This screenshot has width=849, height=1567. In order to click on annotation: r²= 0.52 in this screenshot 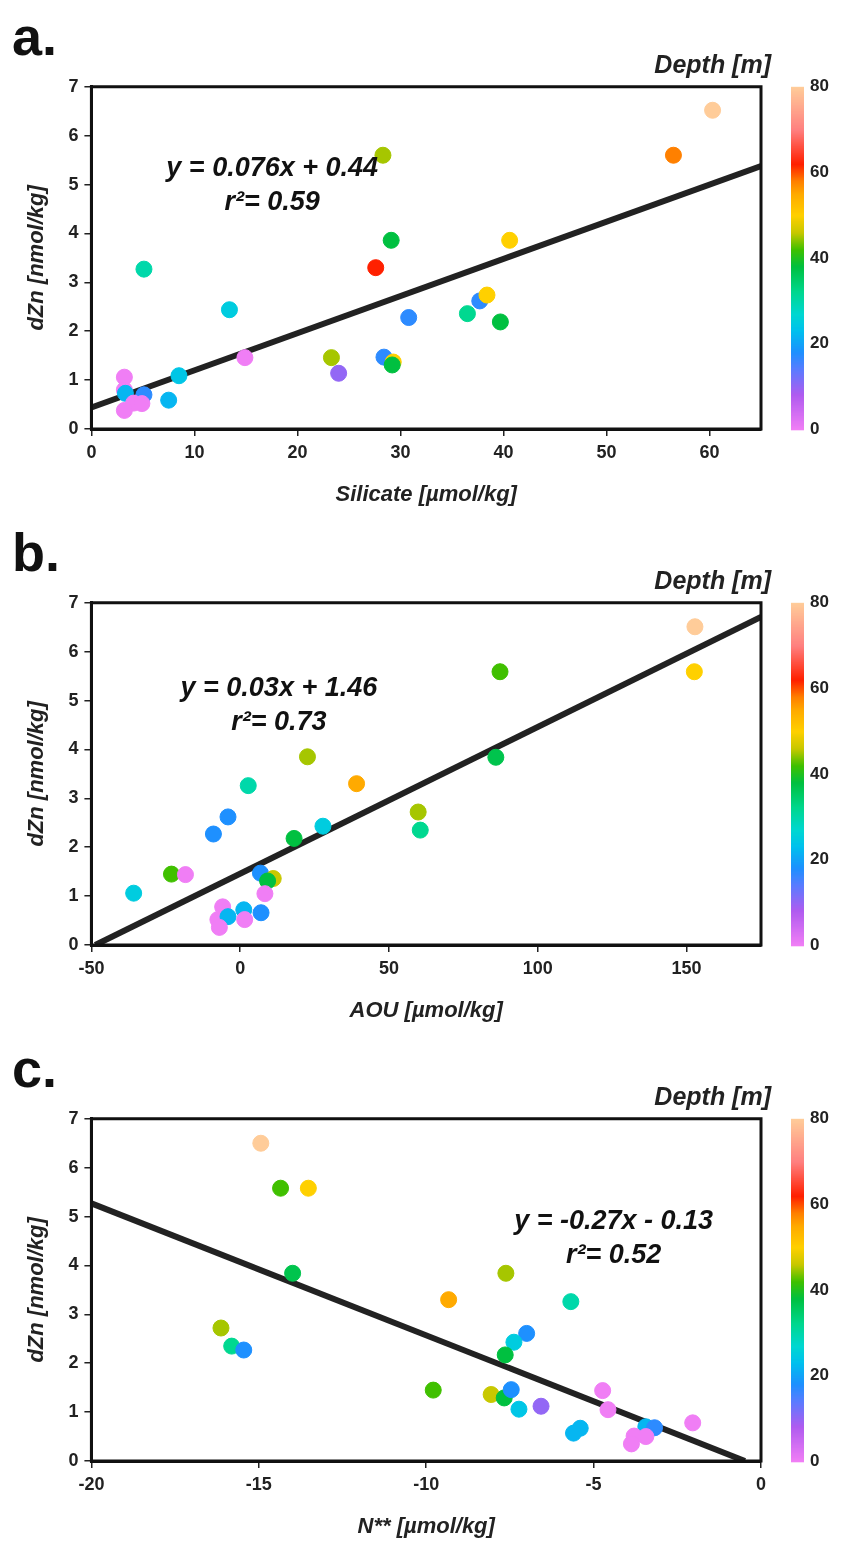, I will do `click(614, 1253)`.